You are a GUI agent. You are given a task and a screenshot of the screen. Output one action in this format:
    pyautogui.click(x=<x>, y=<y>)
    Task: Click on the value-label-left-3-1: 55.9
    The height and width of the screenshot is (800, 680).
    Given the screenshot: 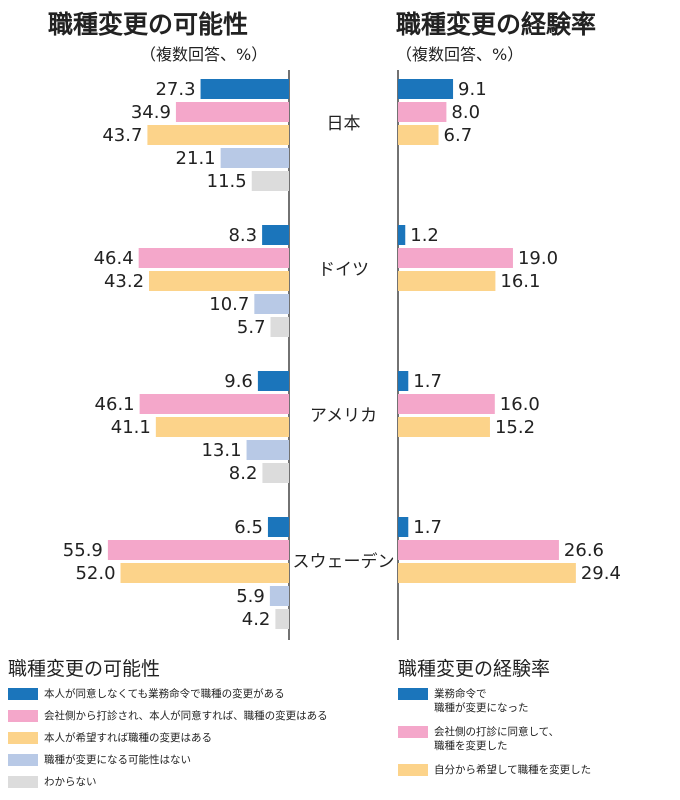 What is the action you would take?
    pyautogui.click(x=83, y=550)
    